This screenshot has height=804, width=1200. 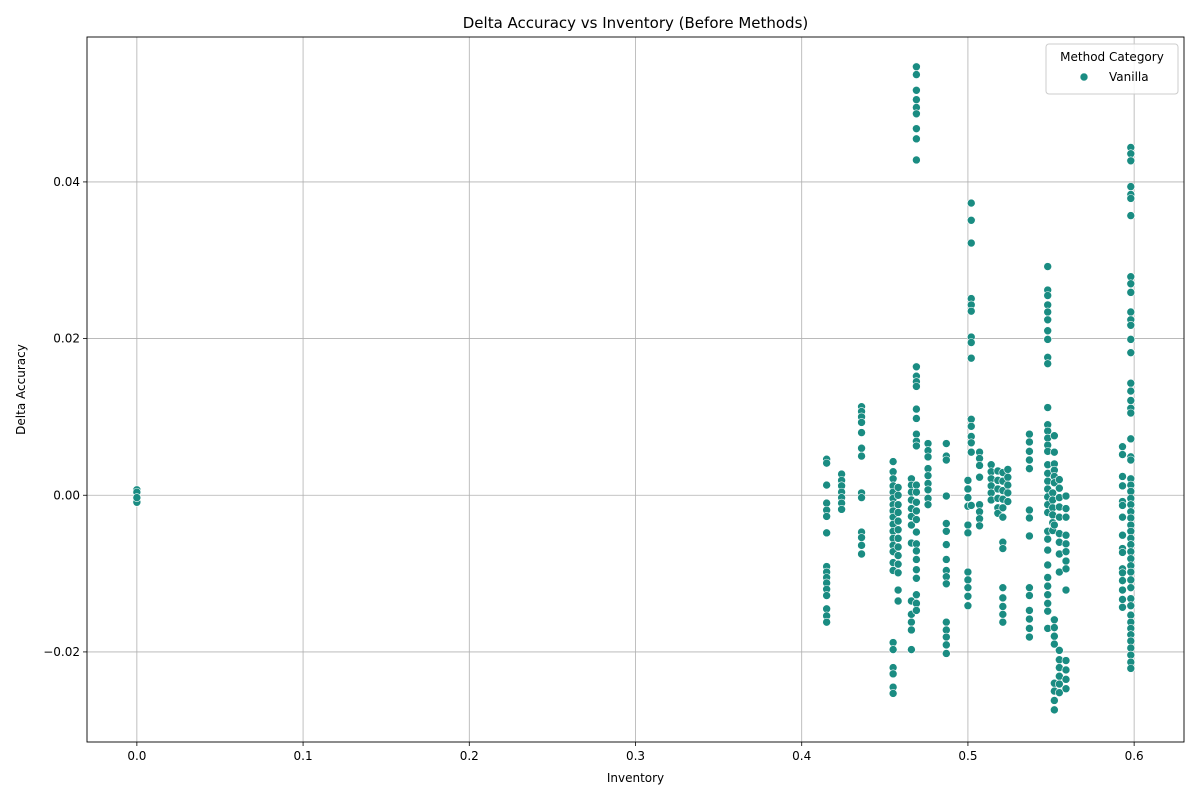 What do you see at coordinates (136, 756) in the screenshot?
I see `x-tick-label: 0.0` at bounding box center [136, 756].